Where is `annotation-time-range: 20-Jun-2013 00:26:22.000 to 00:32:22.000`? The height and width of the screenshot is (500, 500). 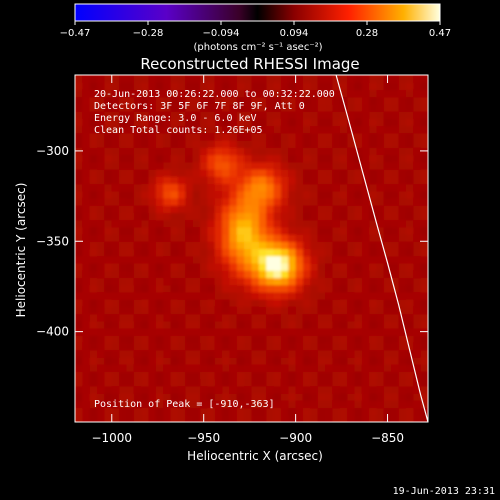 annotation-time-range: 20-Jun-2013 00:26:22.000 to 00:32:22.000 is located at coordinates (214, 94).